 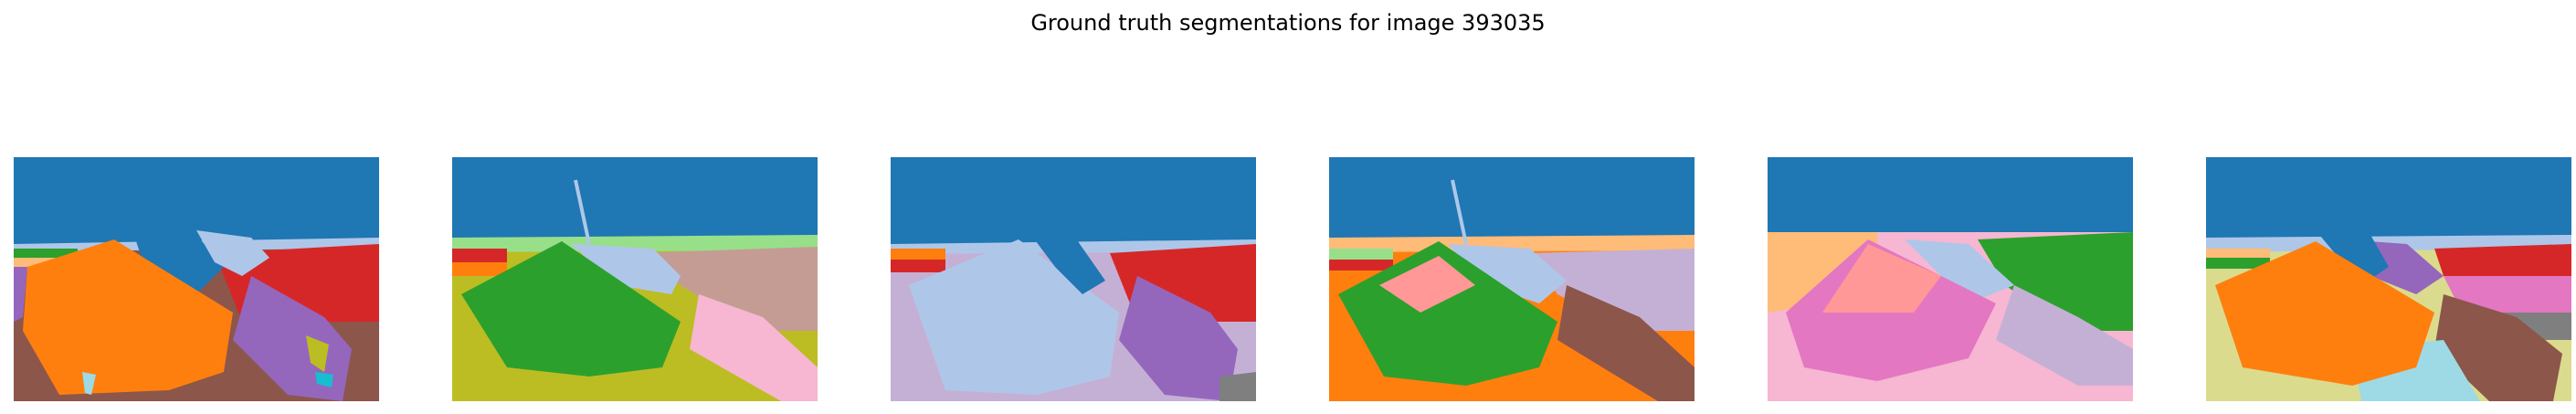 I want to click on horizon-orange, so click(x=1511, y=243).